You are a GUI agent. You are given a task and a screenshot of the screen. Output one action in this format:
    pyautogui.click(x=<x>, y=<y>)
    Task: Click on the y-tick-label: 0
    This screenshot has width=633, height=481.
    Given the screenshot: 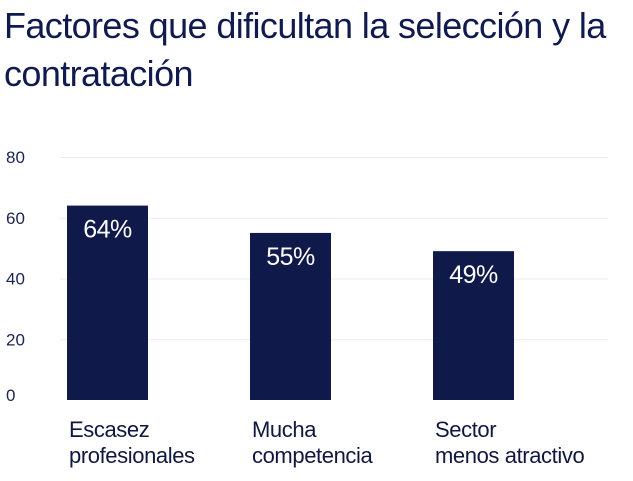 What is the action you would take?
    pyautogui.click(x=10, y=395)
    